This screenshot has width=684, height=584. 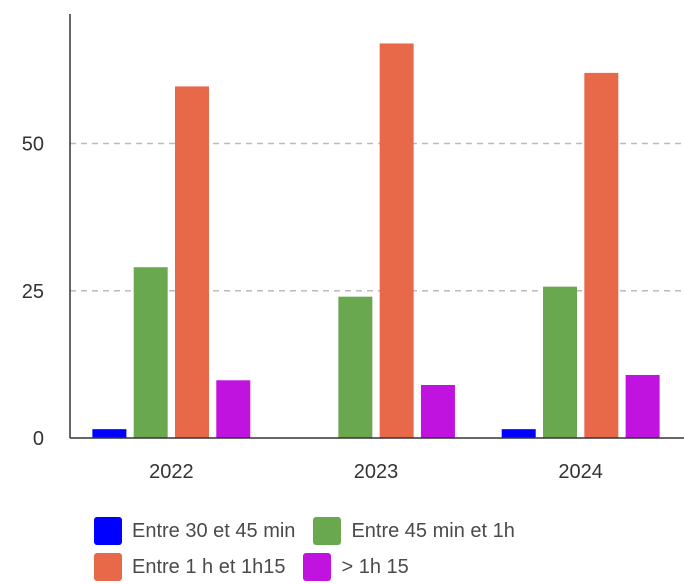 What do you see at coordinates (33, 292) in the screenshot?
I see `y-tick-label: 25` at bounding box center [33, 292].